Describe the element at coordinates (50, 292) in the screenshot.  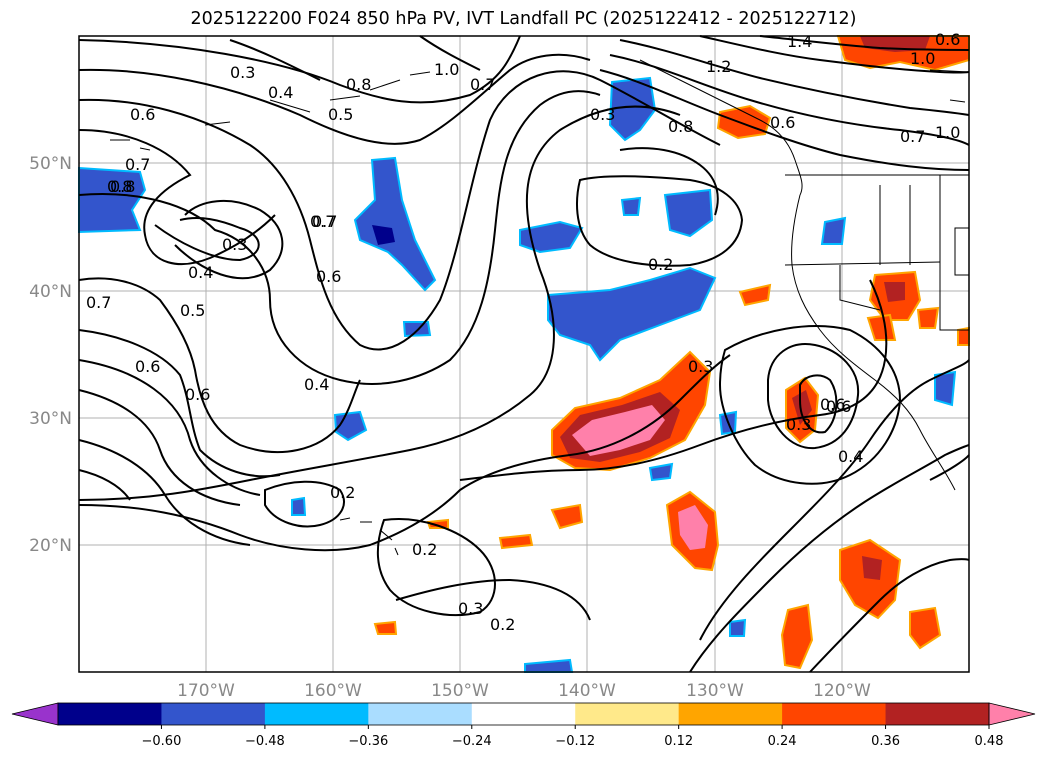
I see `lat-label: 40°N` at that location.